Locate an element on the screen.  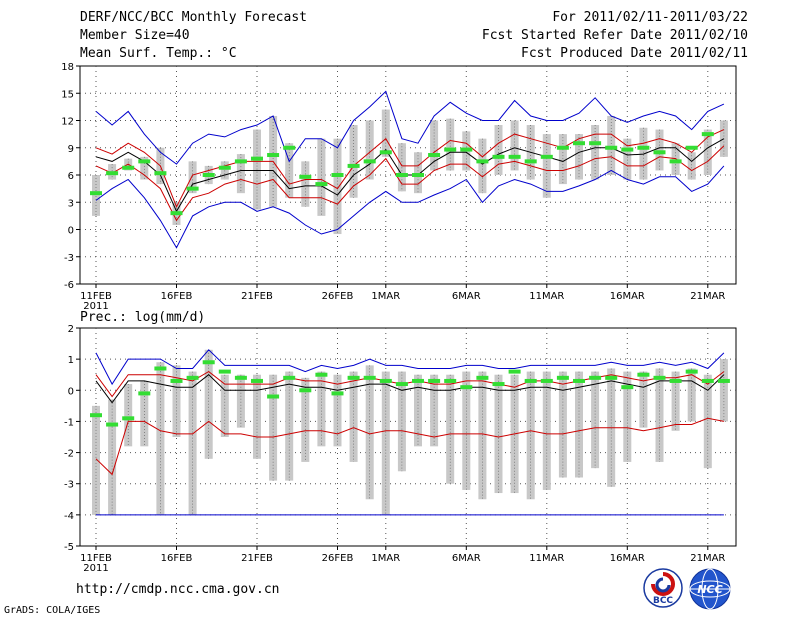
produced-date: Fcst Produced Date 2011/02/11 is located at coordinates (634, 53).